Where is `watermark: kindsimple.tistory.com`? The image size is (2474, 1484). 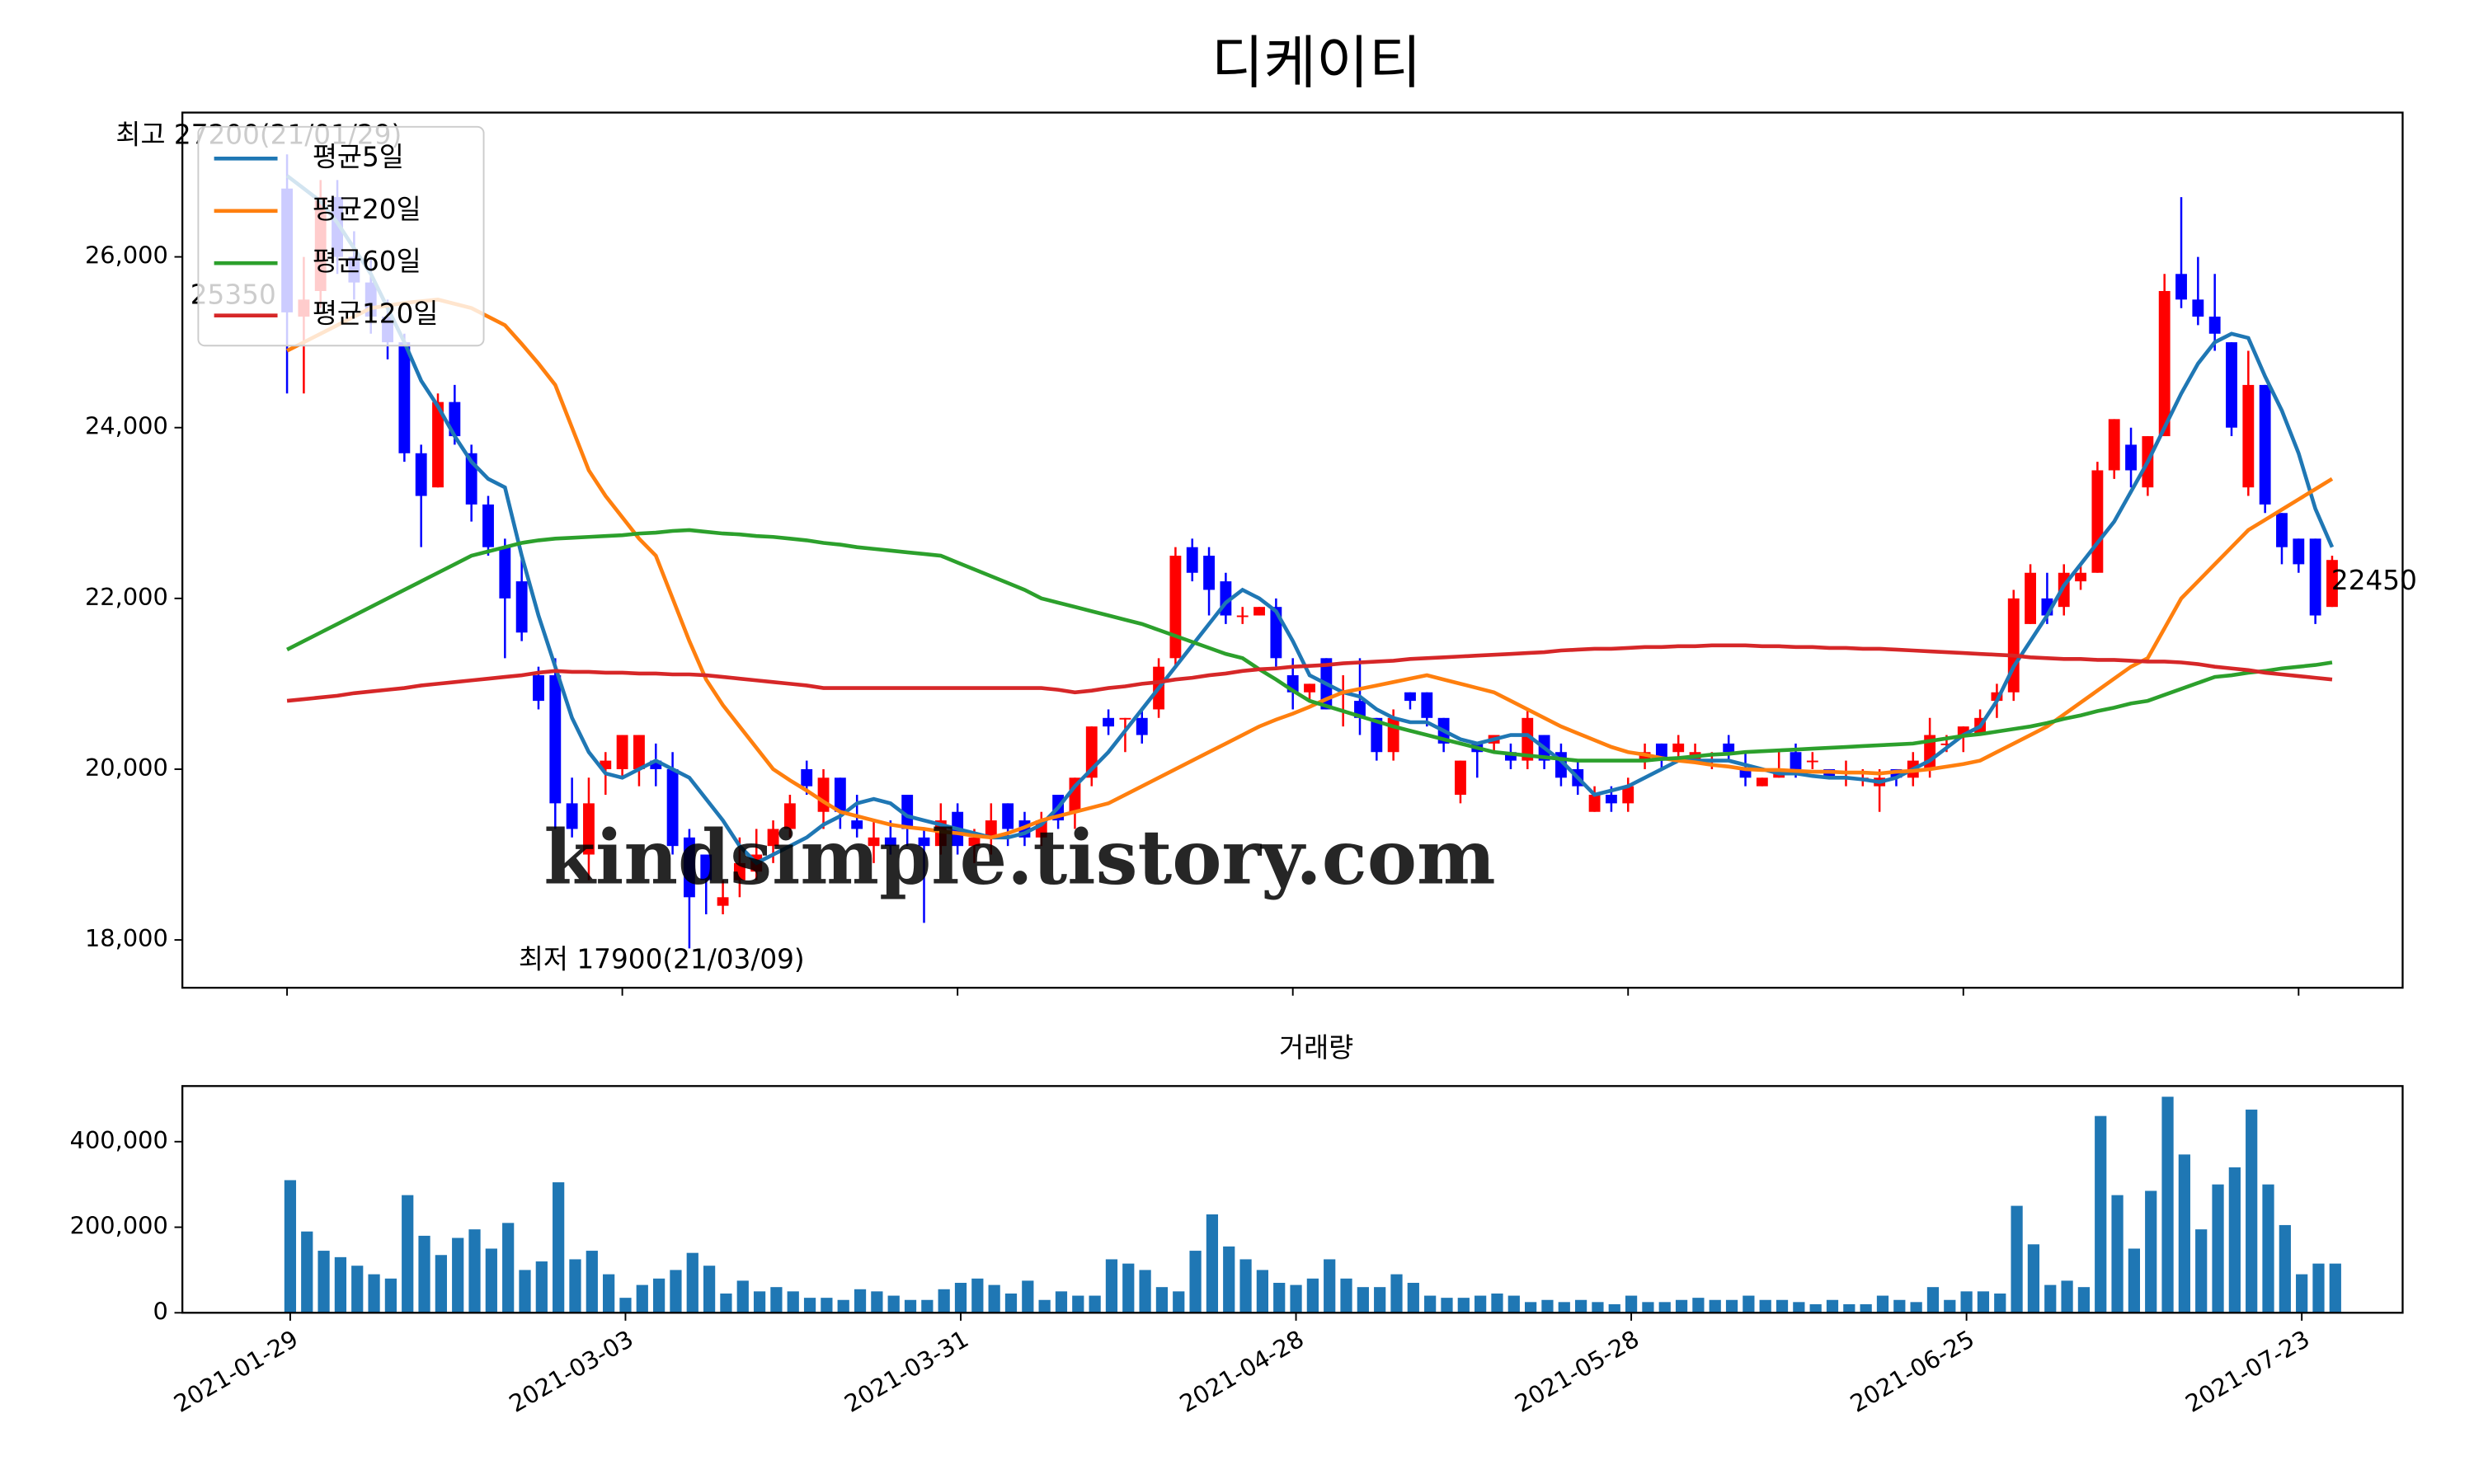
watermark: kindsimple.tistory.com is located at coordinates (1019, 858).